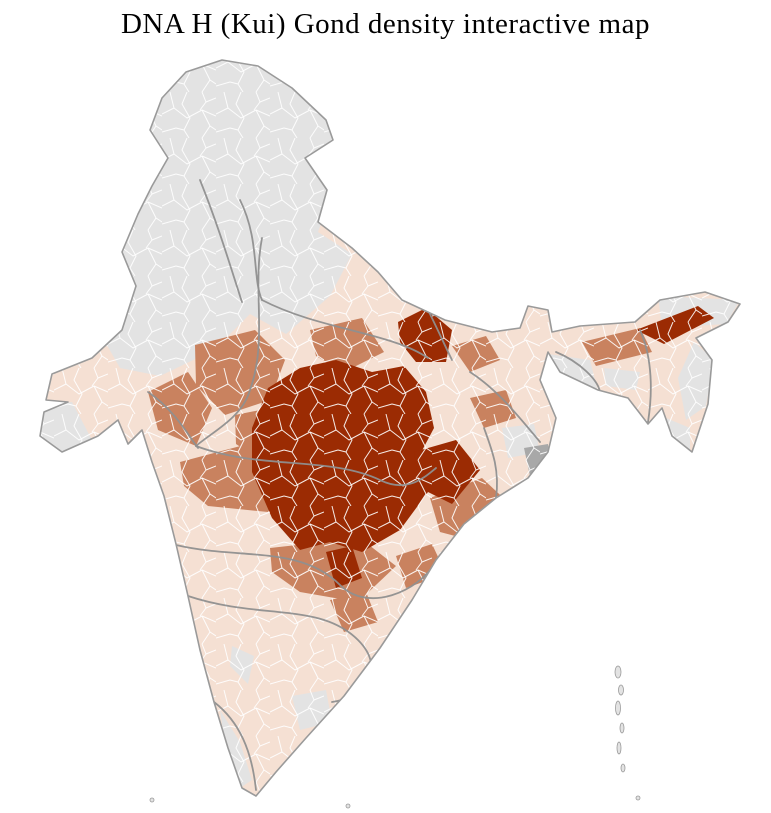 The width and height of the screenshot is (771, 813). I want to click on map-title: DNA H (Kui) Gond density interactive map, so click(385, 24).